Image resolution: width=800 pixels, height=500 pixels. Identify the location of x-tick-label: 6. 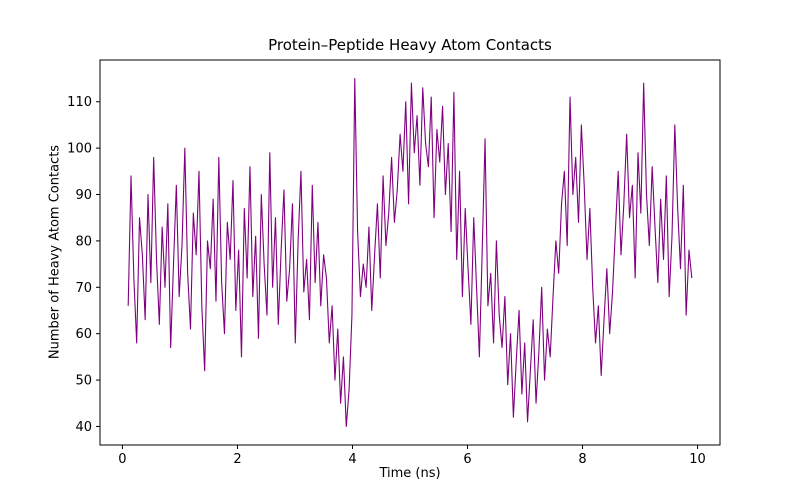
(467, 459).